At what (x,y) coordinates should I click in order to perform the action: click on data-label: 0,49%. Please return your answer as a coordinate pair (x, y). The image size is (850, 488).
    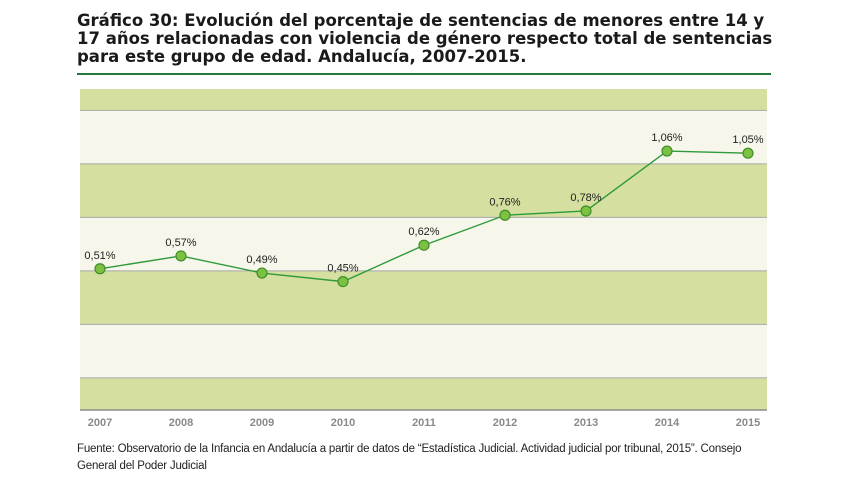
    Looking at the image, I should click on (261, 260).